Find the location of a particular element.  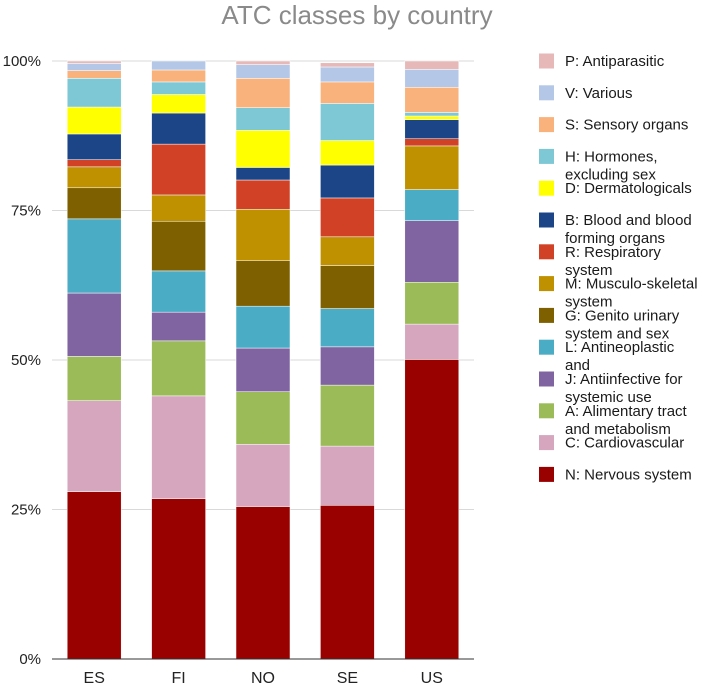

legend-label: J: Antiinfective for is located at coordinates (624, 379).